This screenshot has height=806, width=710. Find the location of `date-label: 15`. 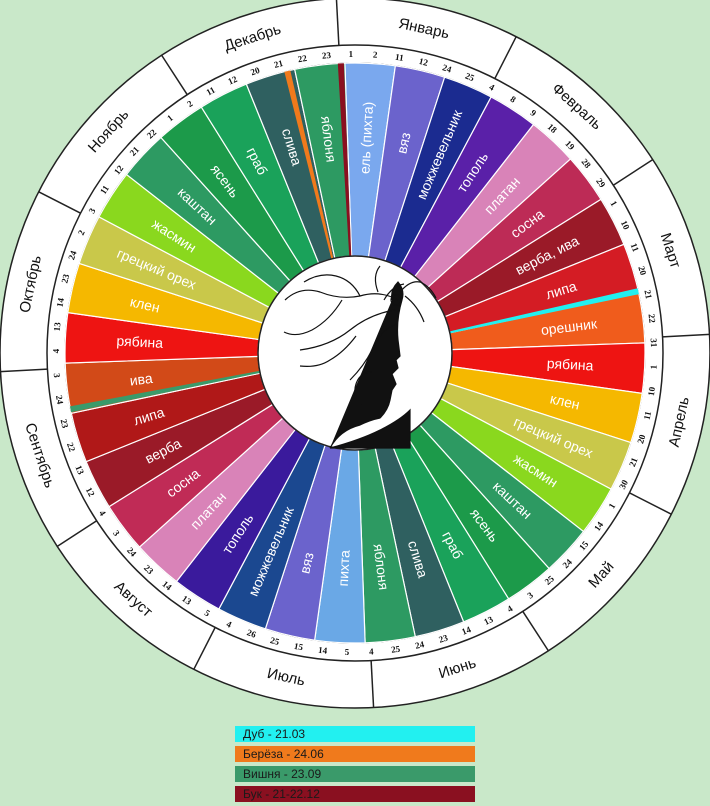

date-label: 15 is located at coordinates (298, 647).